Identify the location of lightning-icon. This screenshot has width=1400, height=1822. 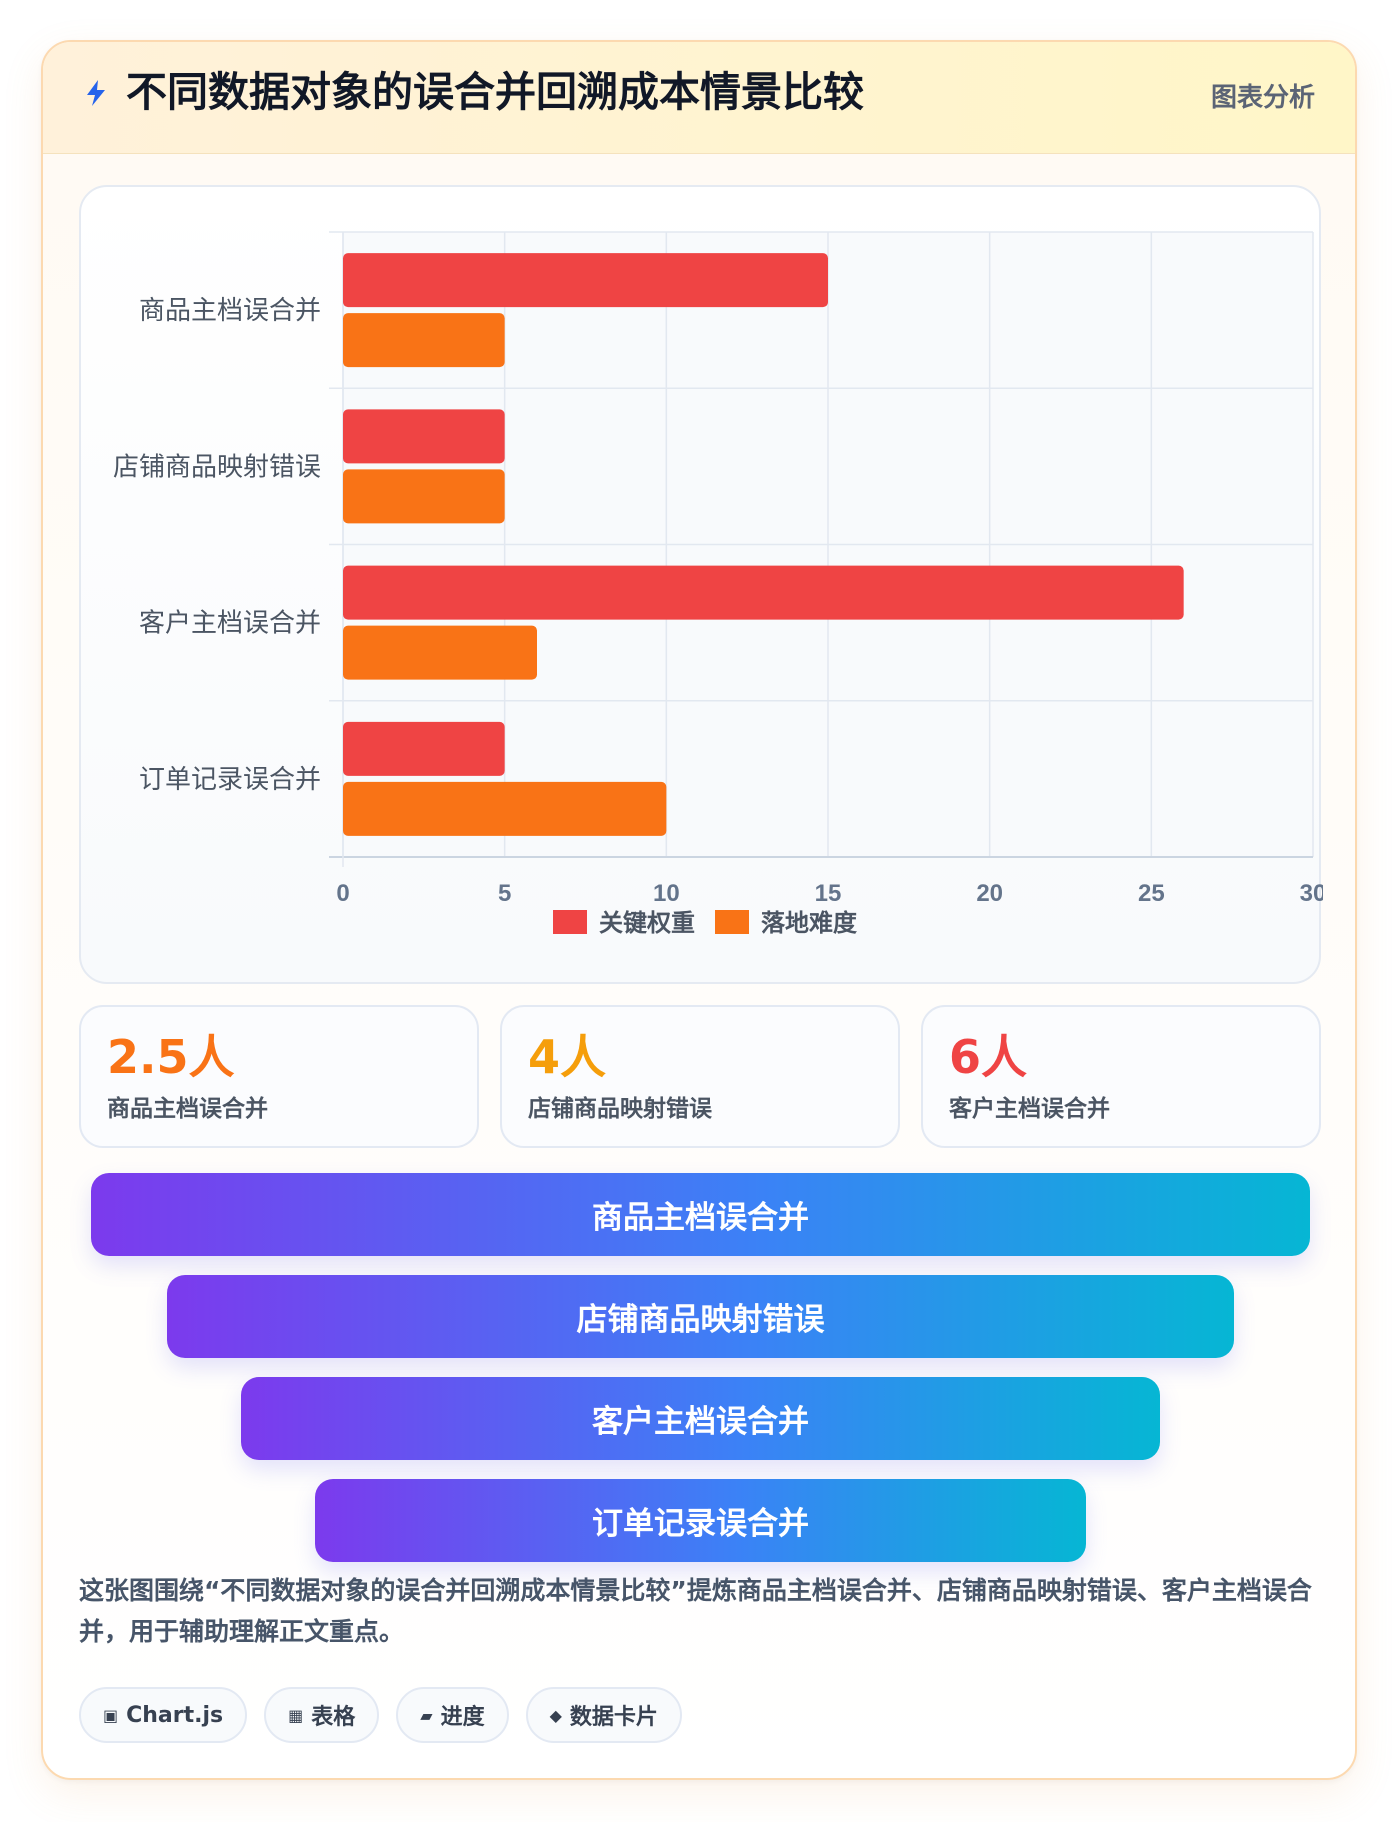
(96, 93).